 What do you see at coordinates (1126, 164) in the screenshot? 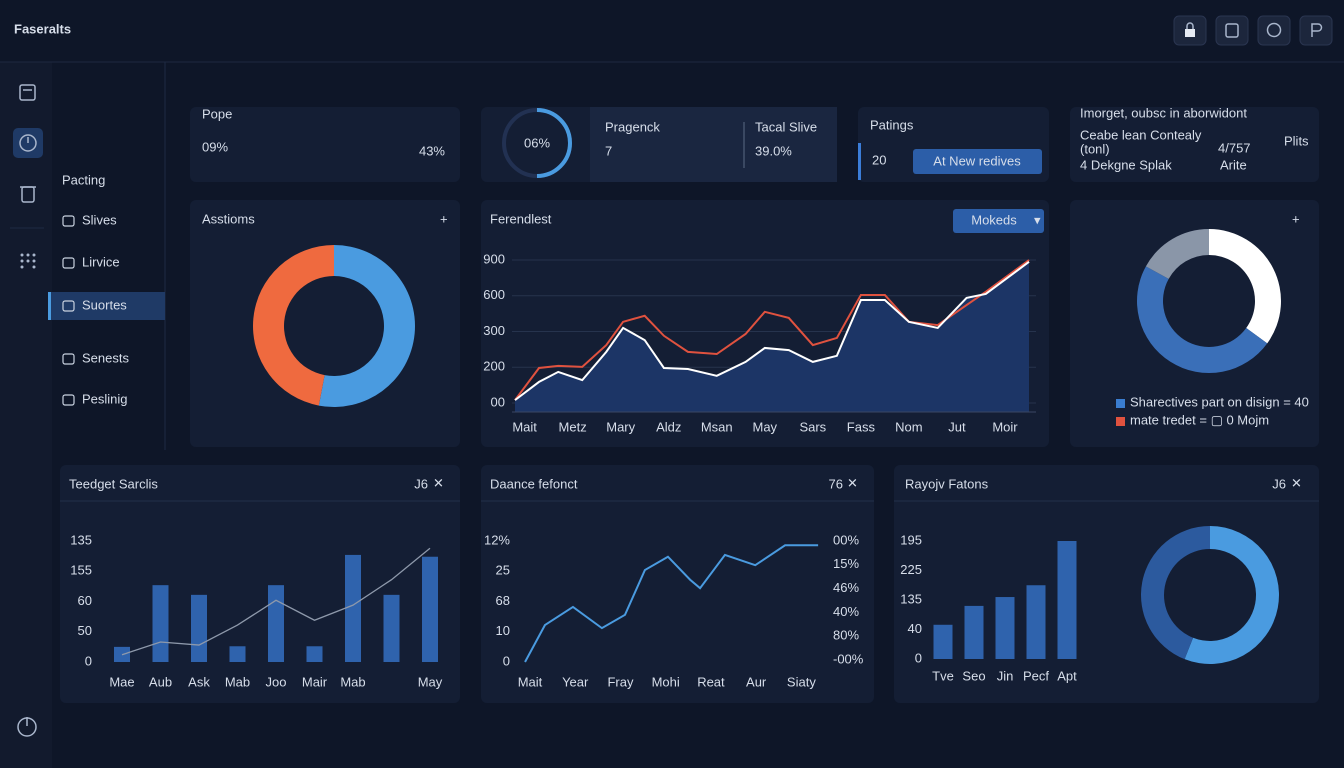
I see `stat-link: 4 Dekgne Splak` at bounding box center [1126, 164].